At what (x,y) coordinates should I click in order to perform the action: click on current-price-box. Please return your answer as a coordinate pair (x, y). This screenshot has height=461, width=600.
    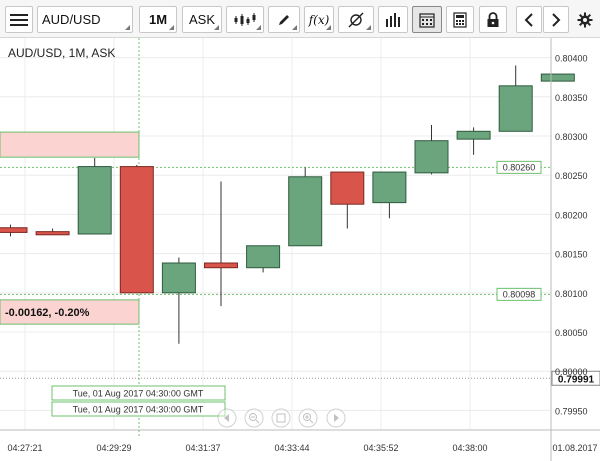
    Looking at the image, I should click on (575, 378).